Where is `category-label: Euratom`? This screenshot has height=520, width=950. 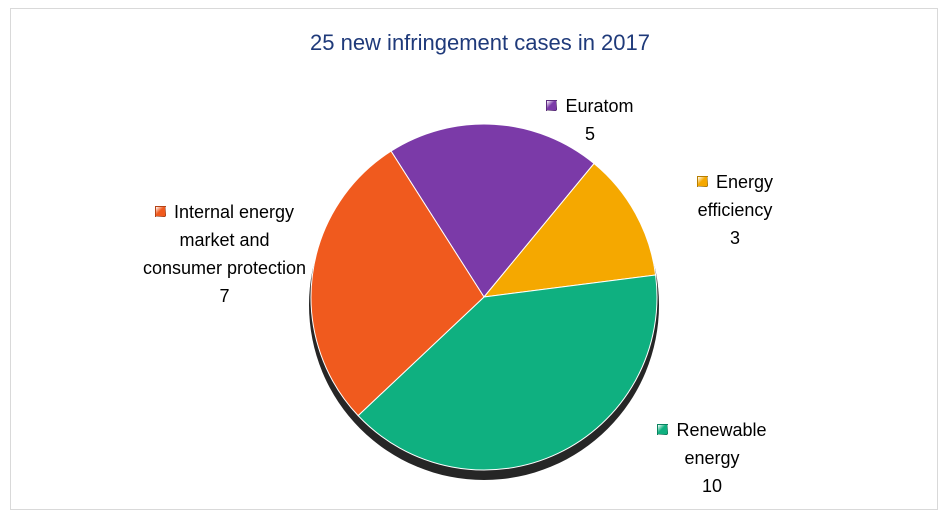 category-label: Euratom is located at coordinates (599, 106).